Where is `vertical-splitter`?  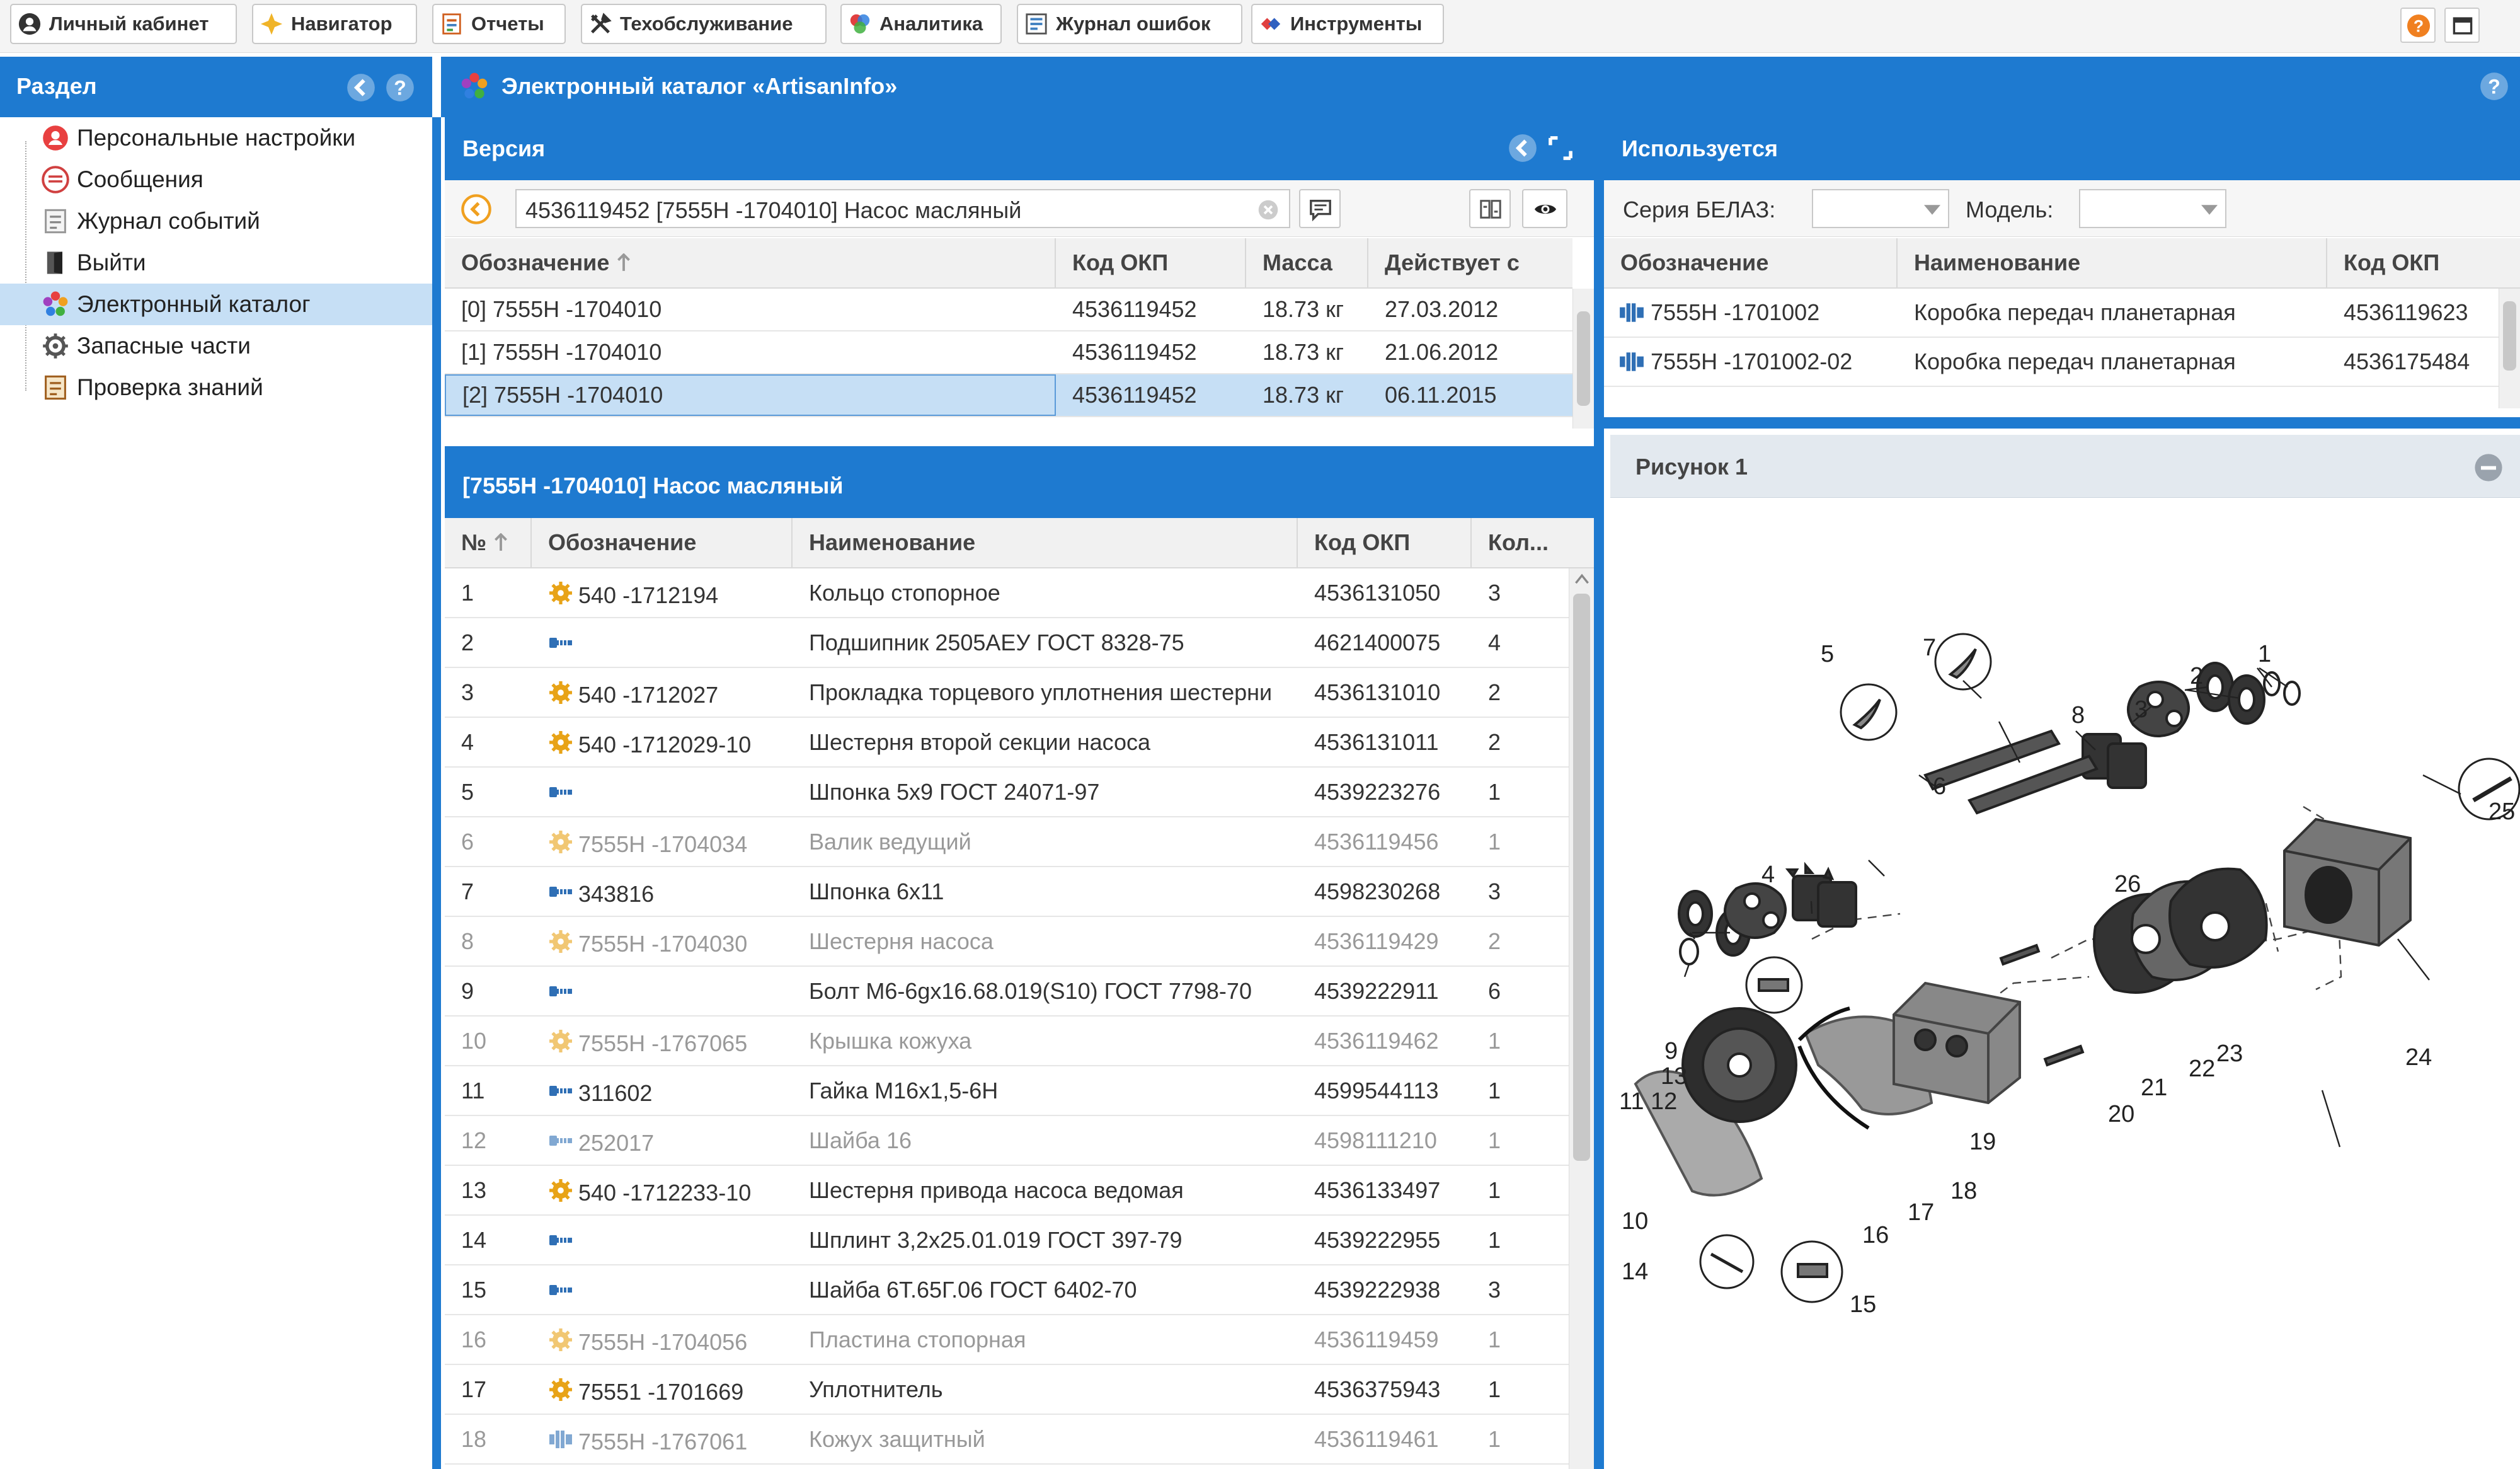 vertical-splitter is located at coordinates (1599, 793).